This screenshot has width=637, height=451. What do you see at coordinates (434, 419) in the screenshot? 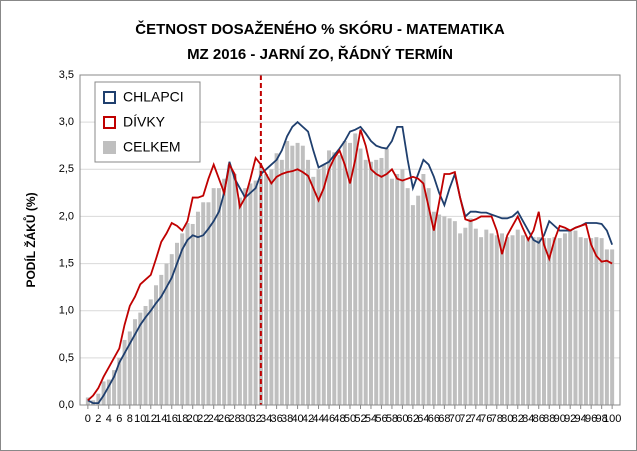
I see `x-tick-label: 66` at bounding box center [434, 419].